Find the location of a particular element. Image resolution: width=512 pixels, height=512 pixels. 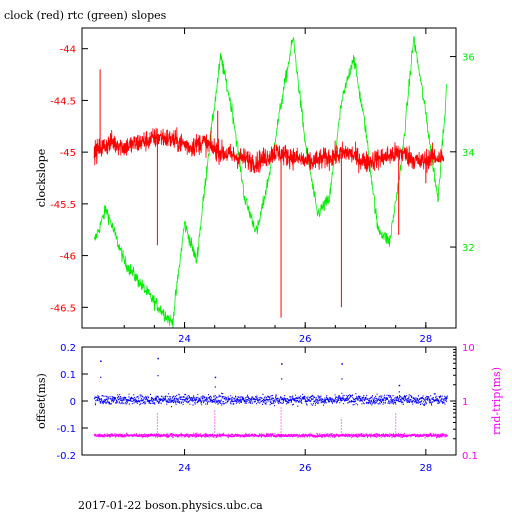

offset-tick-label-1: 0.1 is located at coordinates (68, 375).